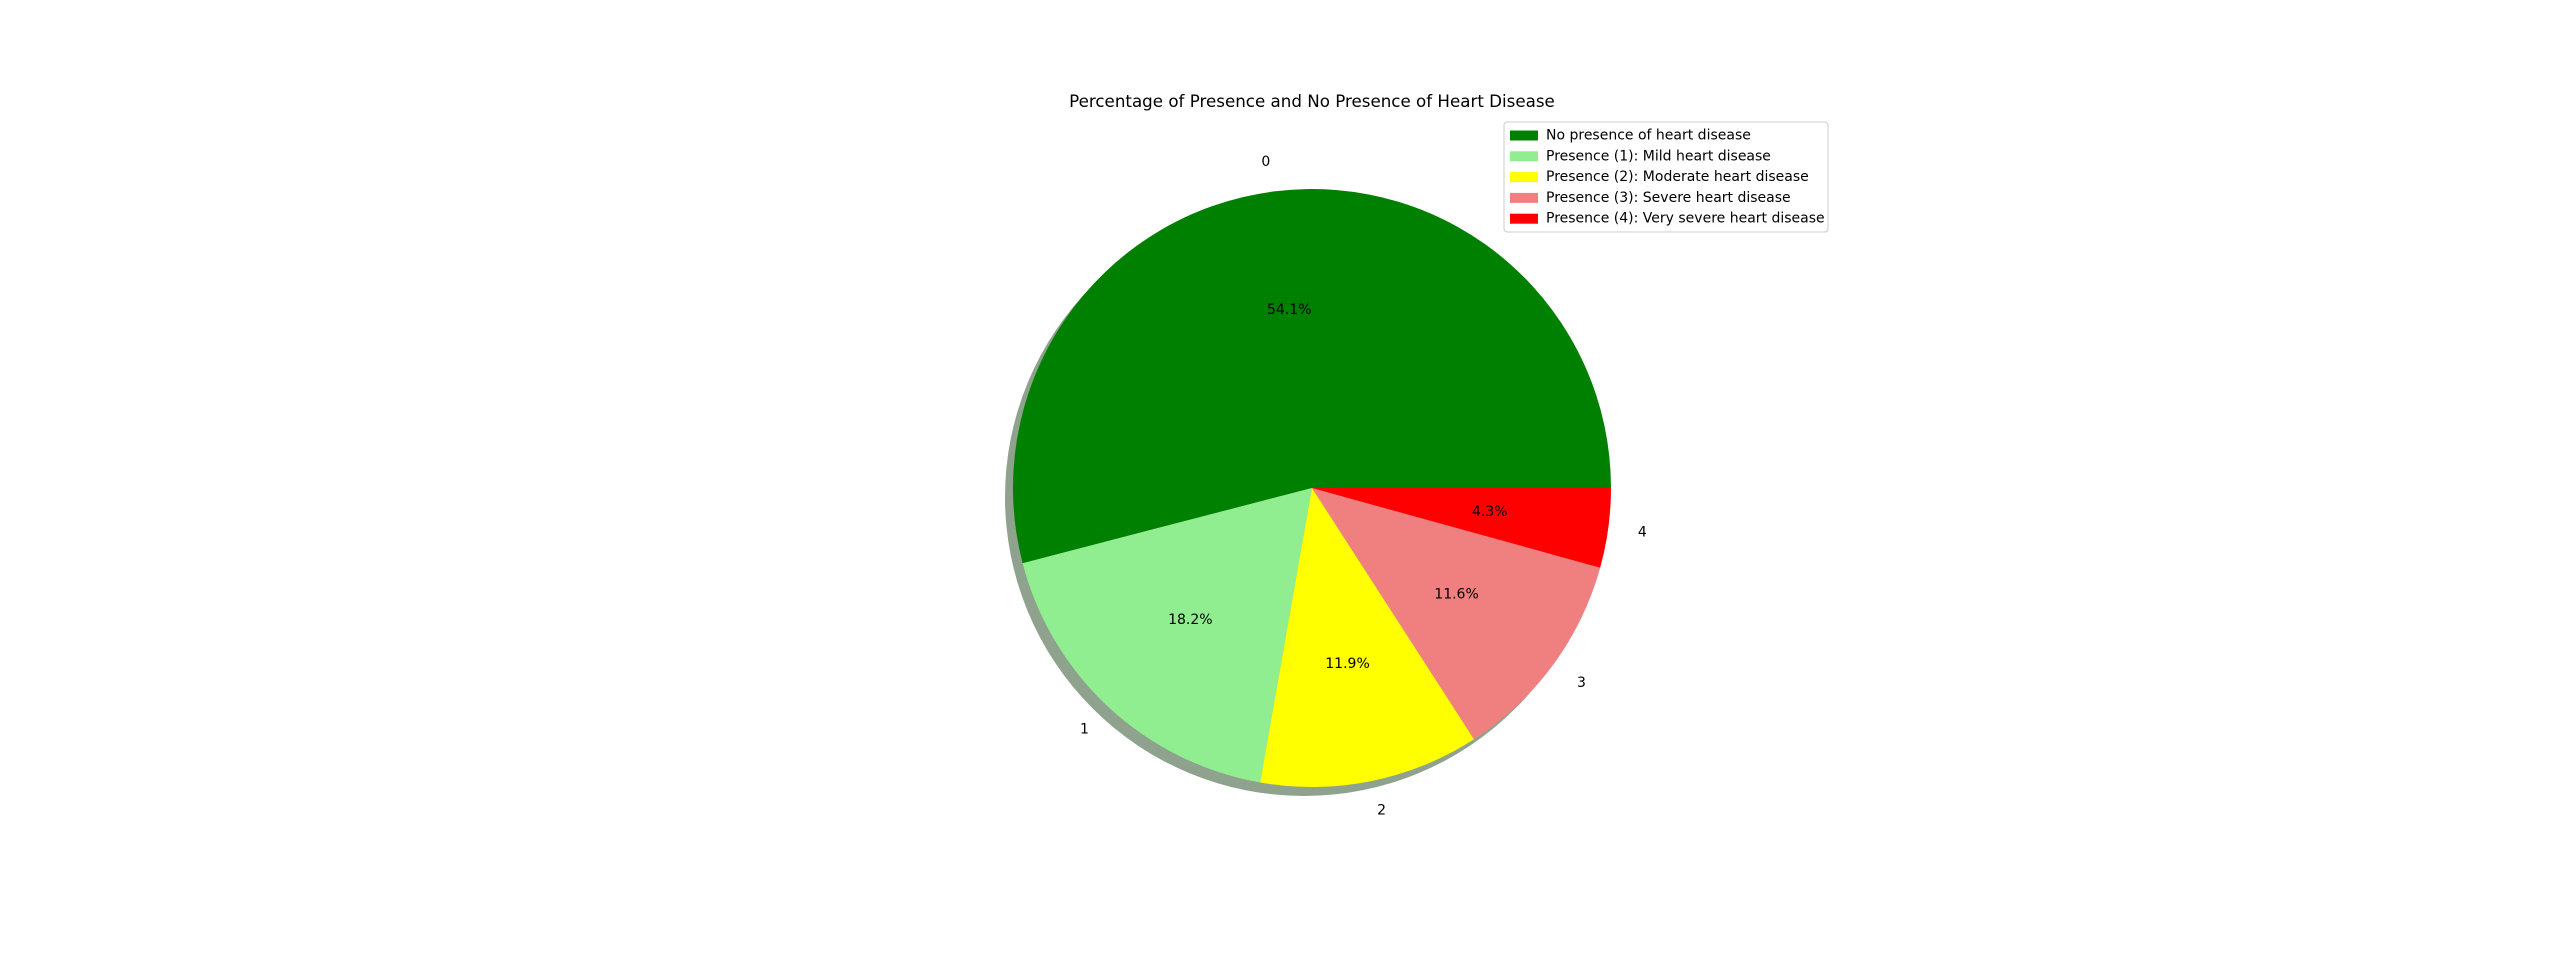  I want to click on legend-label: Presence (1): Mild heart disease, so click(1658, 156).